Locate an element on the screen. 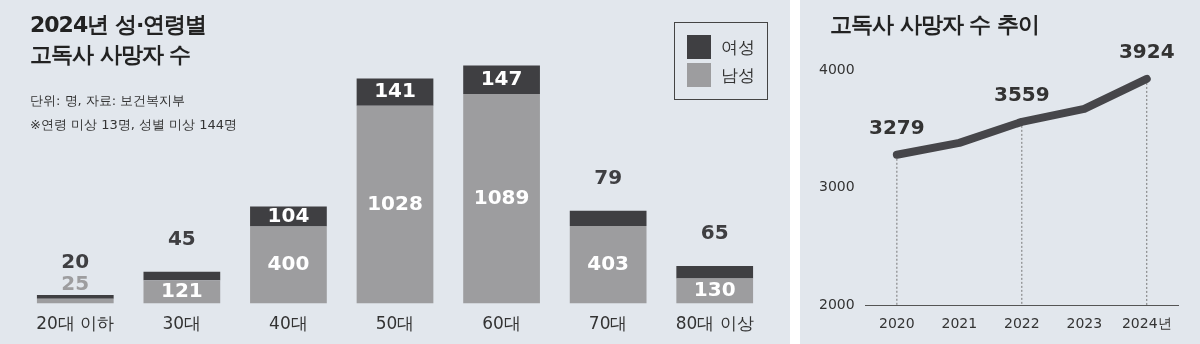  x-tick-label: 2021 is located at coordinates (959, 323).